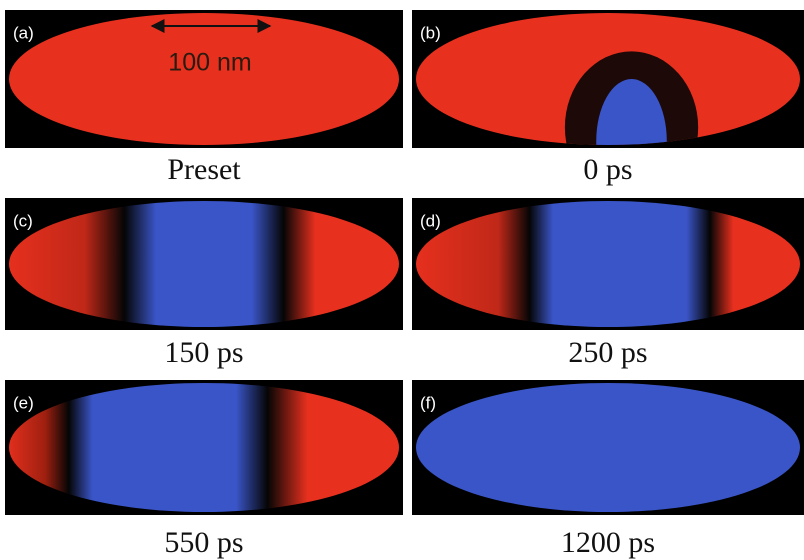 Image resolution: width=804 pixels, height=560 pixels. I want to click on panel-label: (d), so click(430, 220).